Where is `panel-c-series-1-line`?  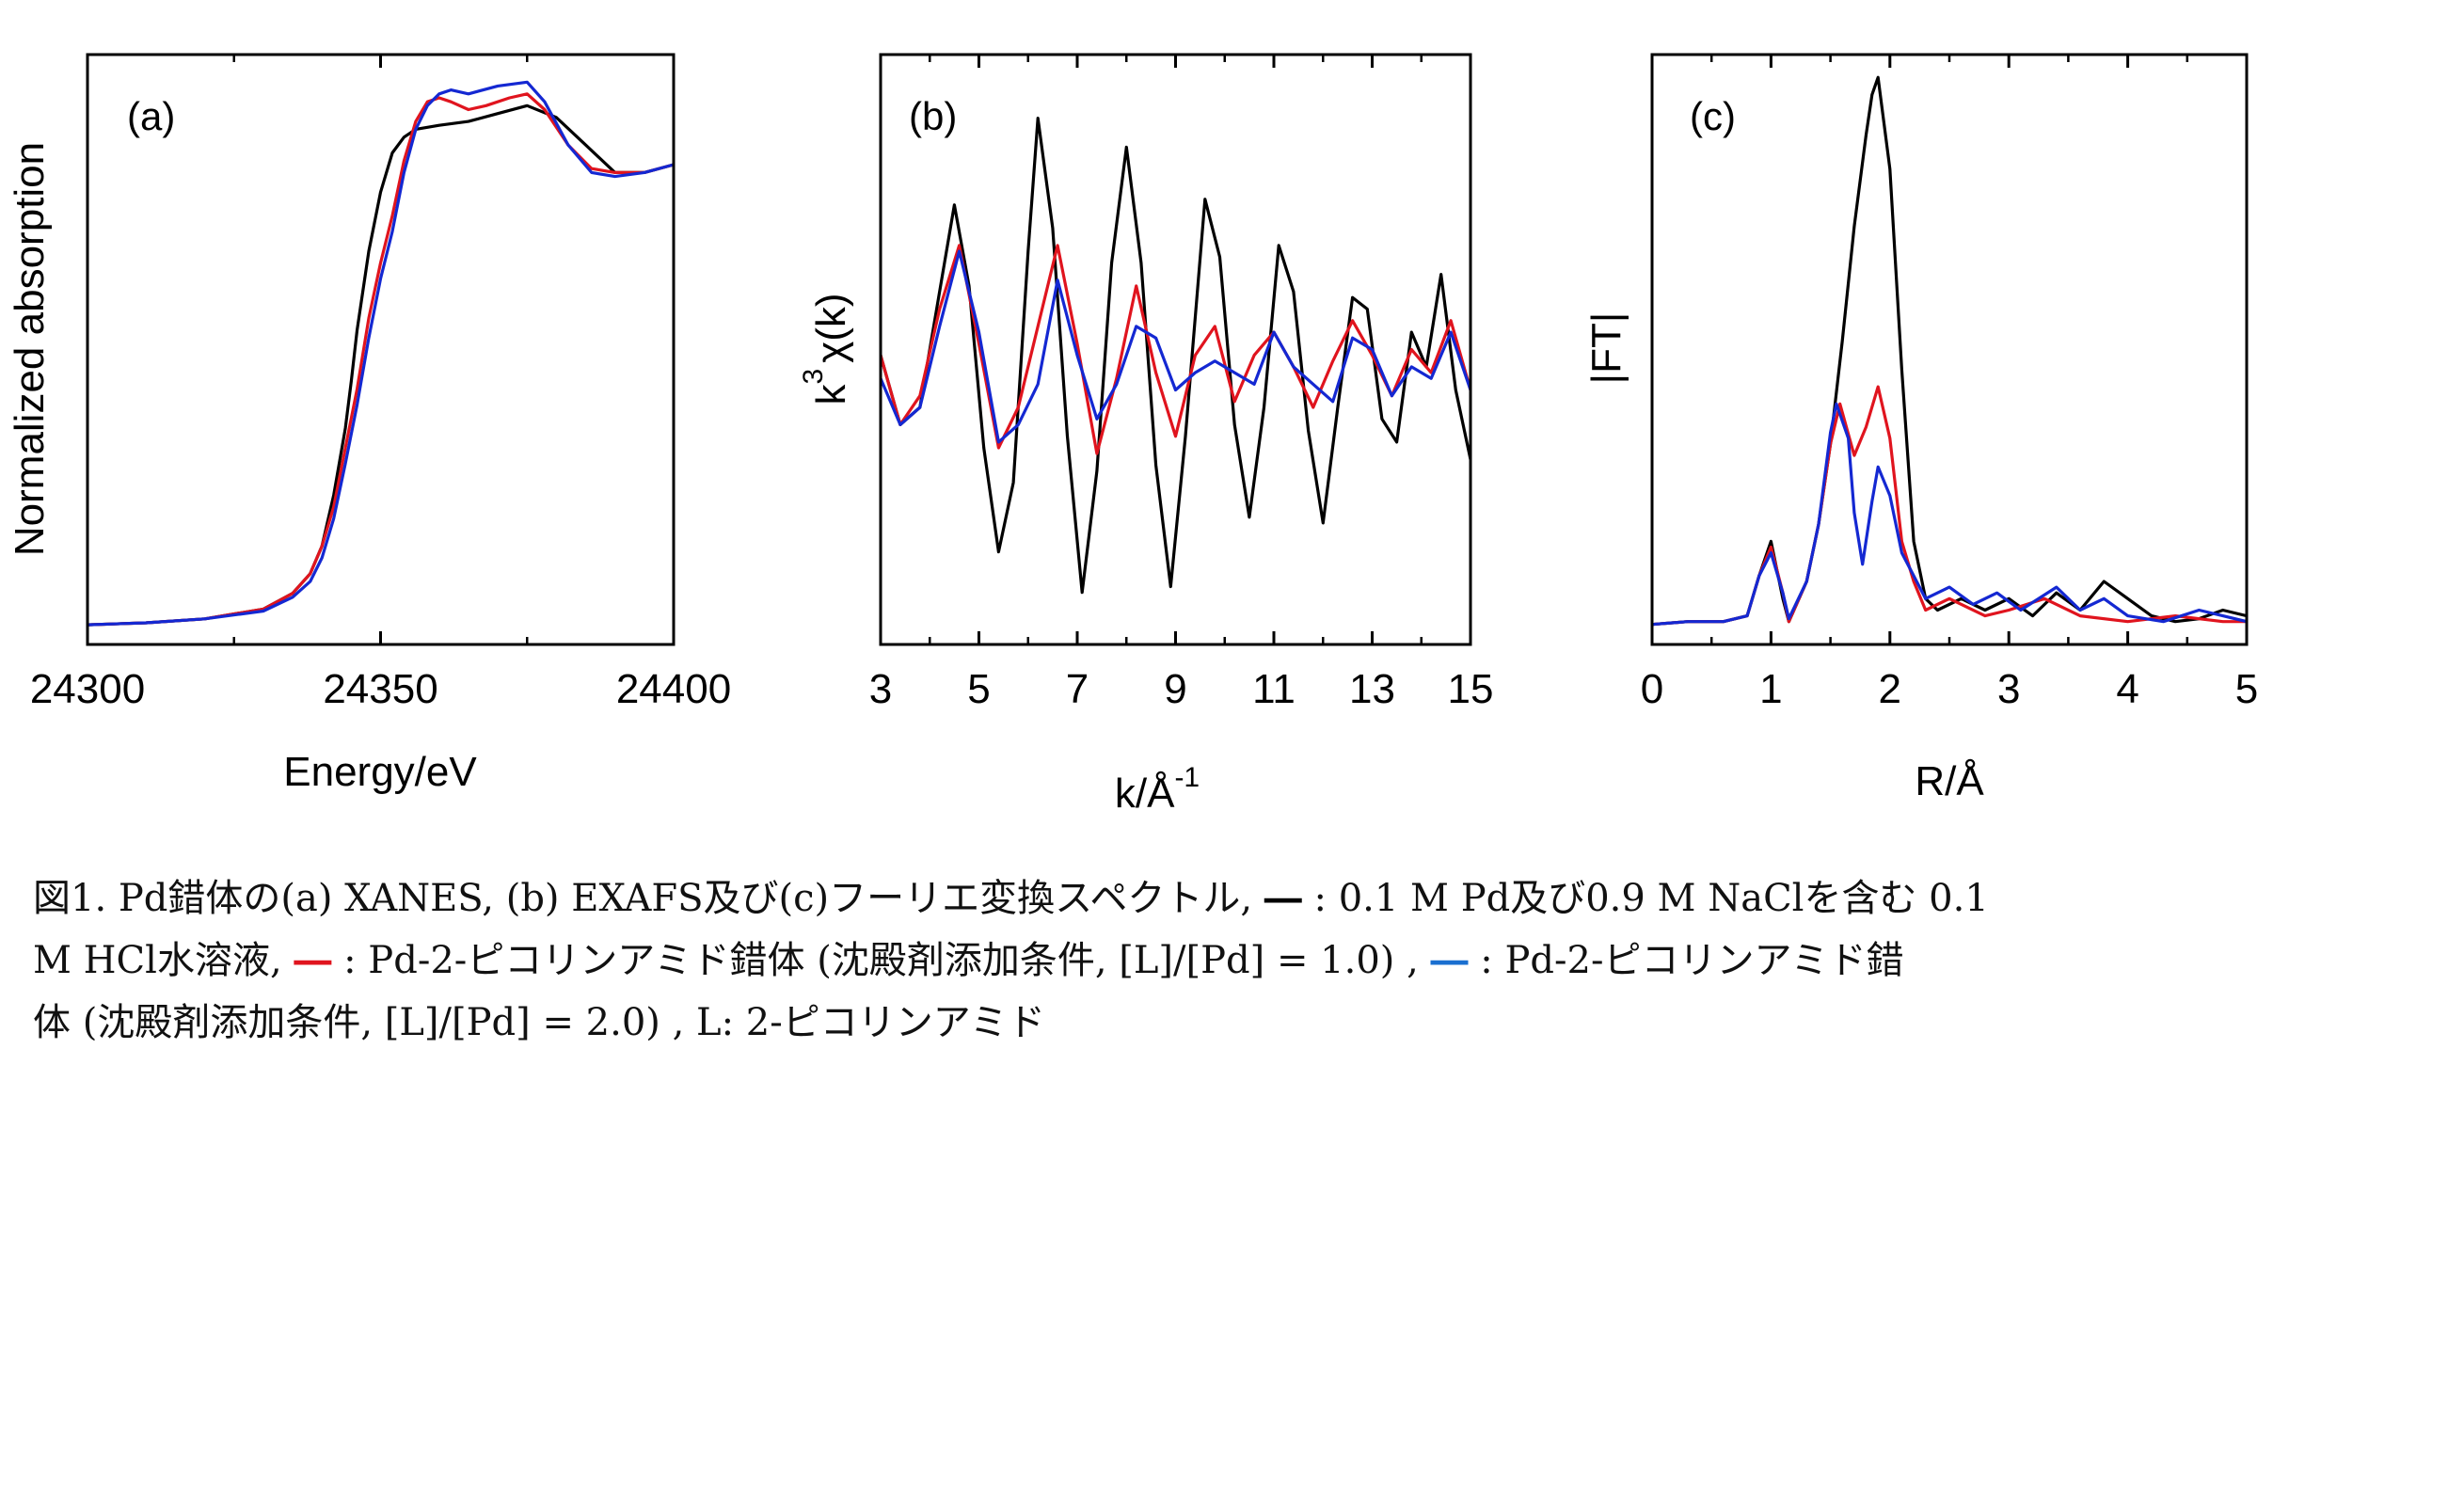 panel-c-series-1-line is located at coordinates (1949, 351).